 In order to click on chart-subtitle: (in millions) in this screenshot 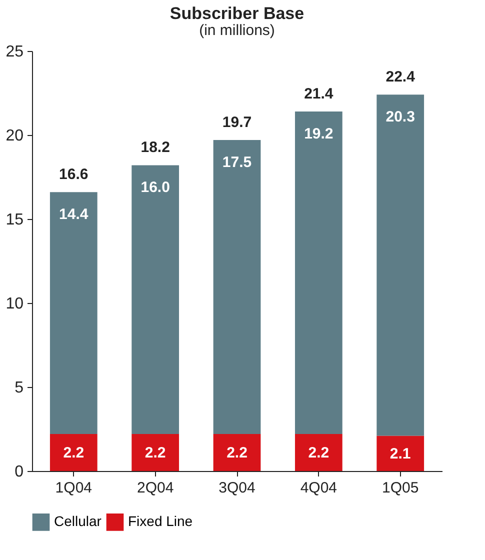, I will do `click(237, 30)`.